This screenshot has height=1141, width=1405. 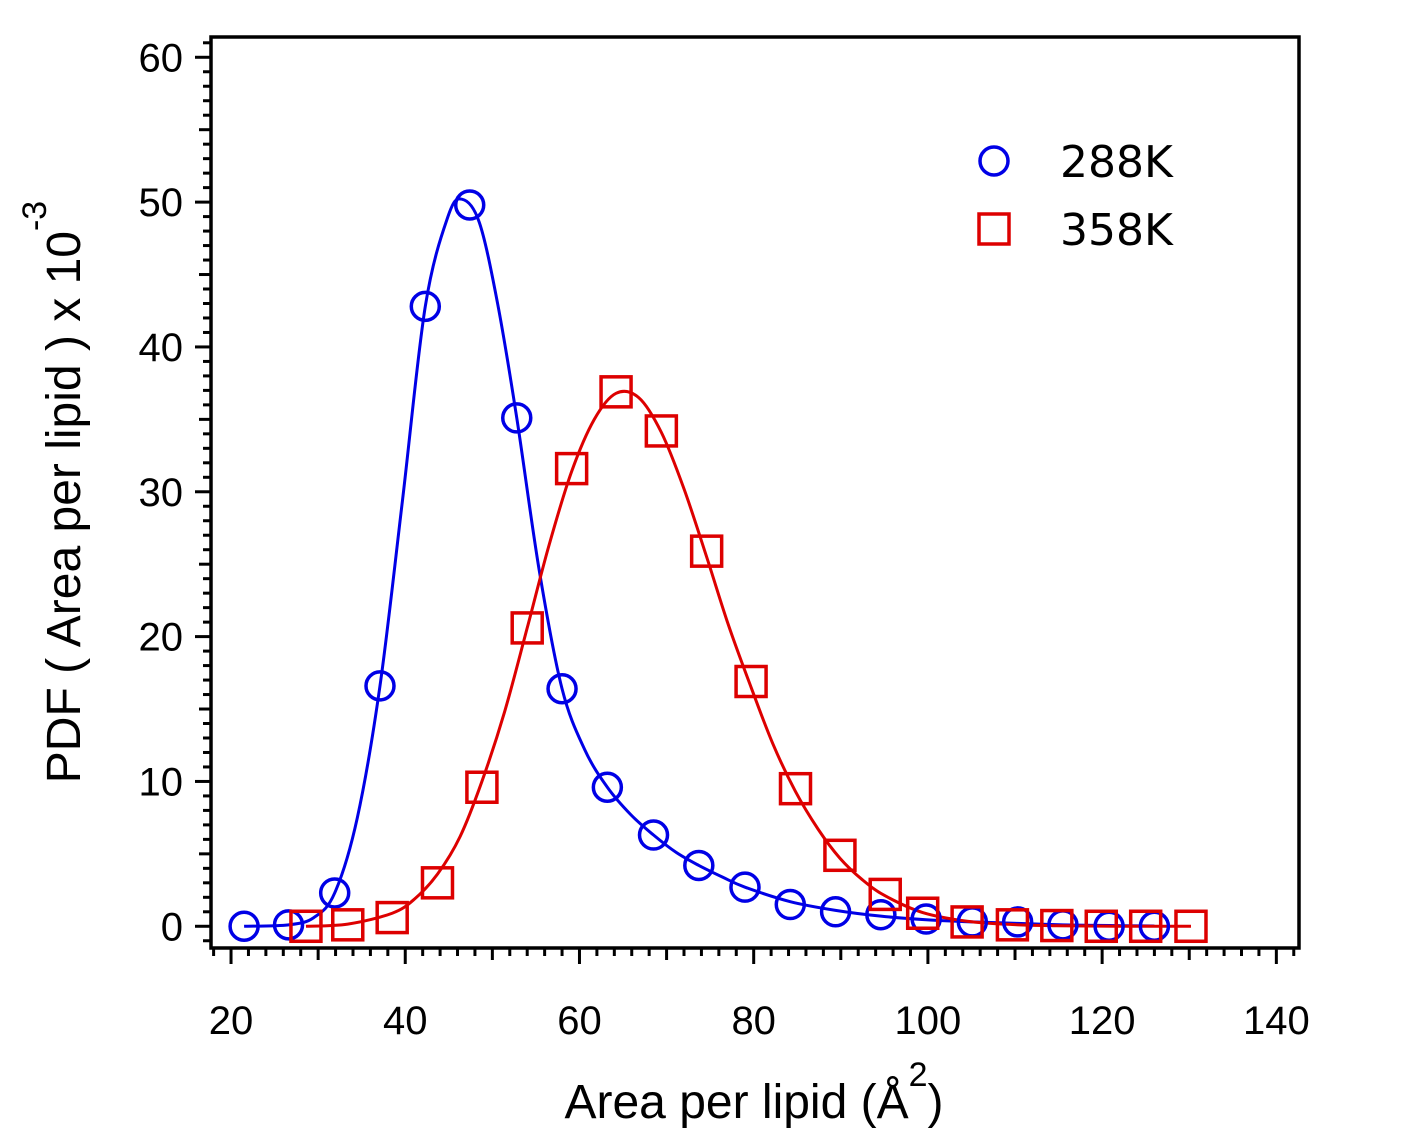 I want to click on legend-label-358k: 358K, so click(x=1117, y=230).